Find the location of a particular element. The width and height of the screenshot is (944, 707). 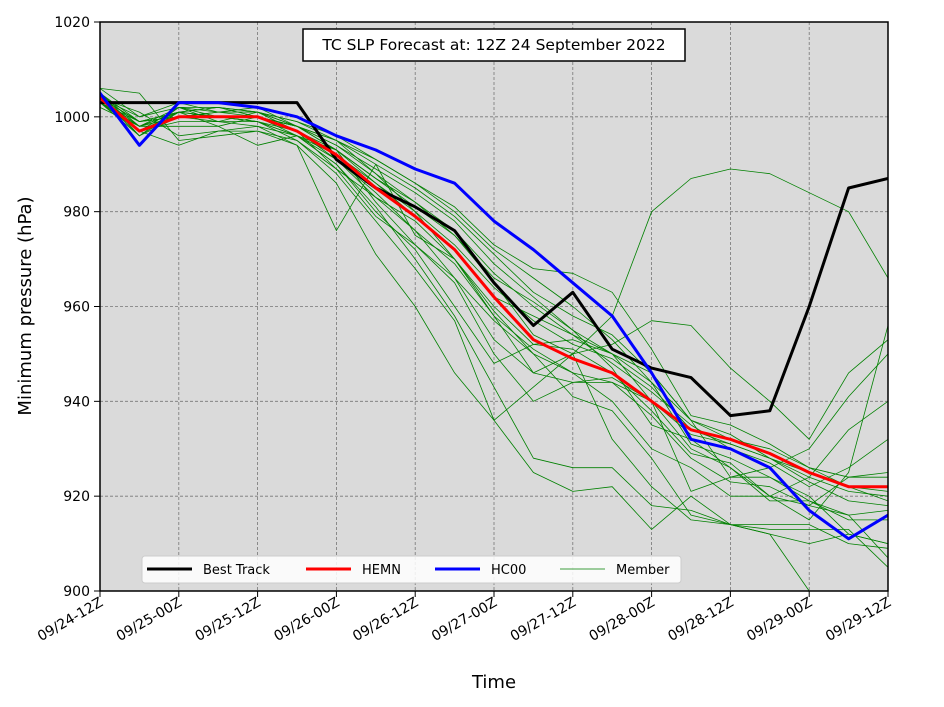

x-tick-label: 09/29-00Z is located at coordinates (779, 620).